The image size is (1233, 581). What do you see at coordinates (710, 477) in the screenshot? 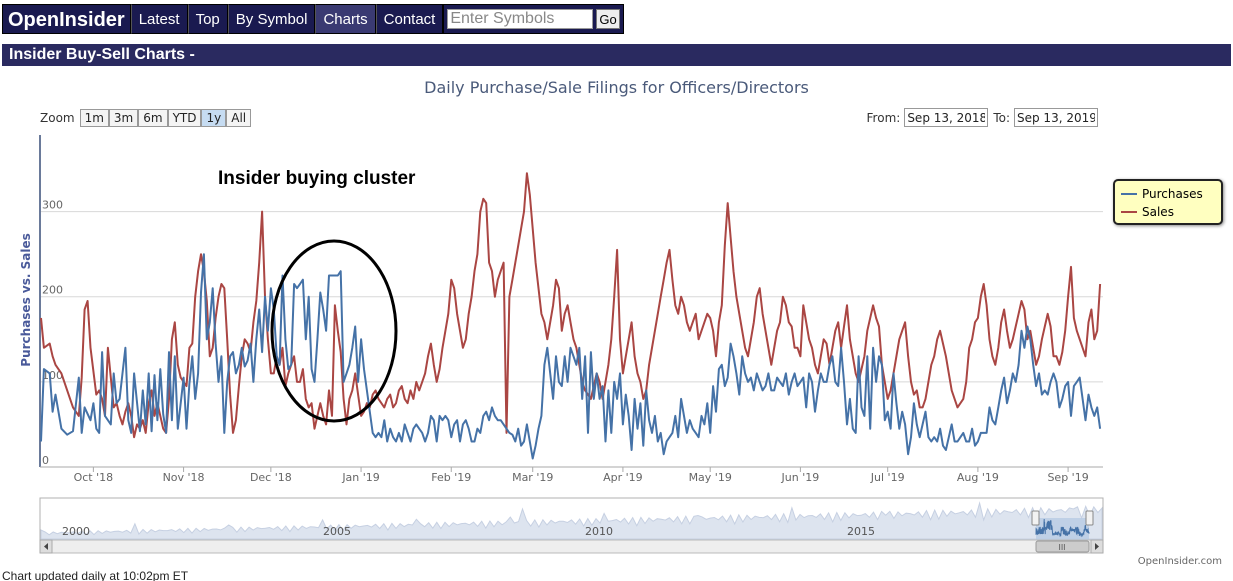
I see `x-tick-label: May '19` at bounding box center [710, 477].